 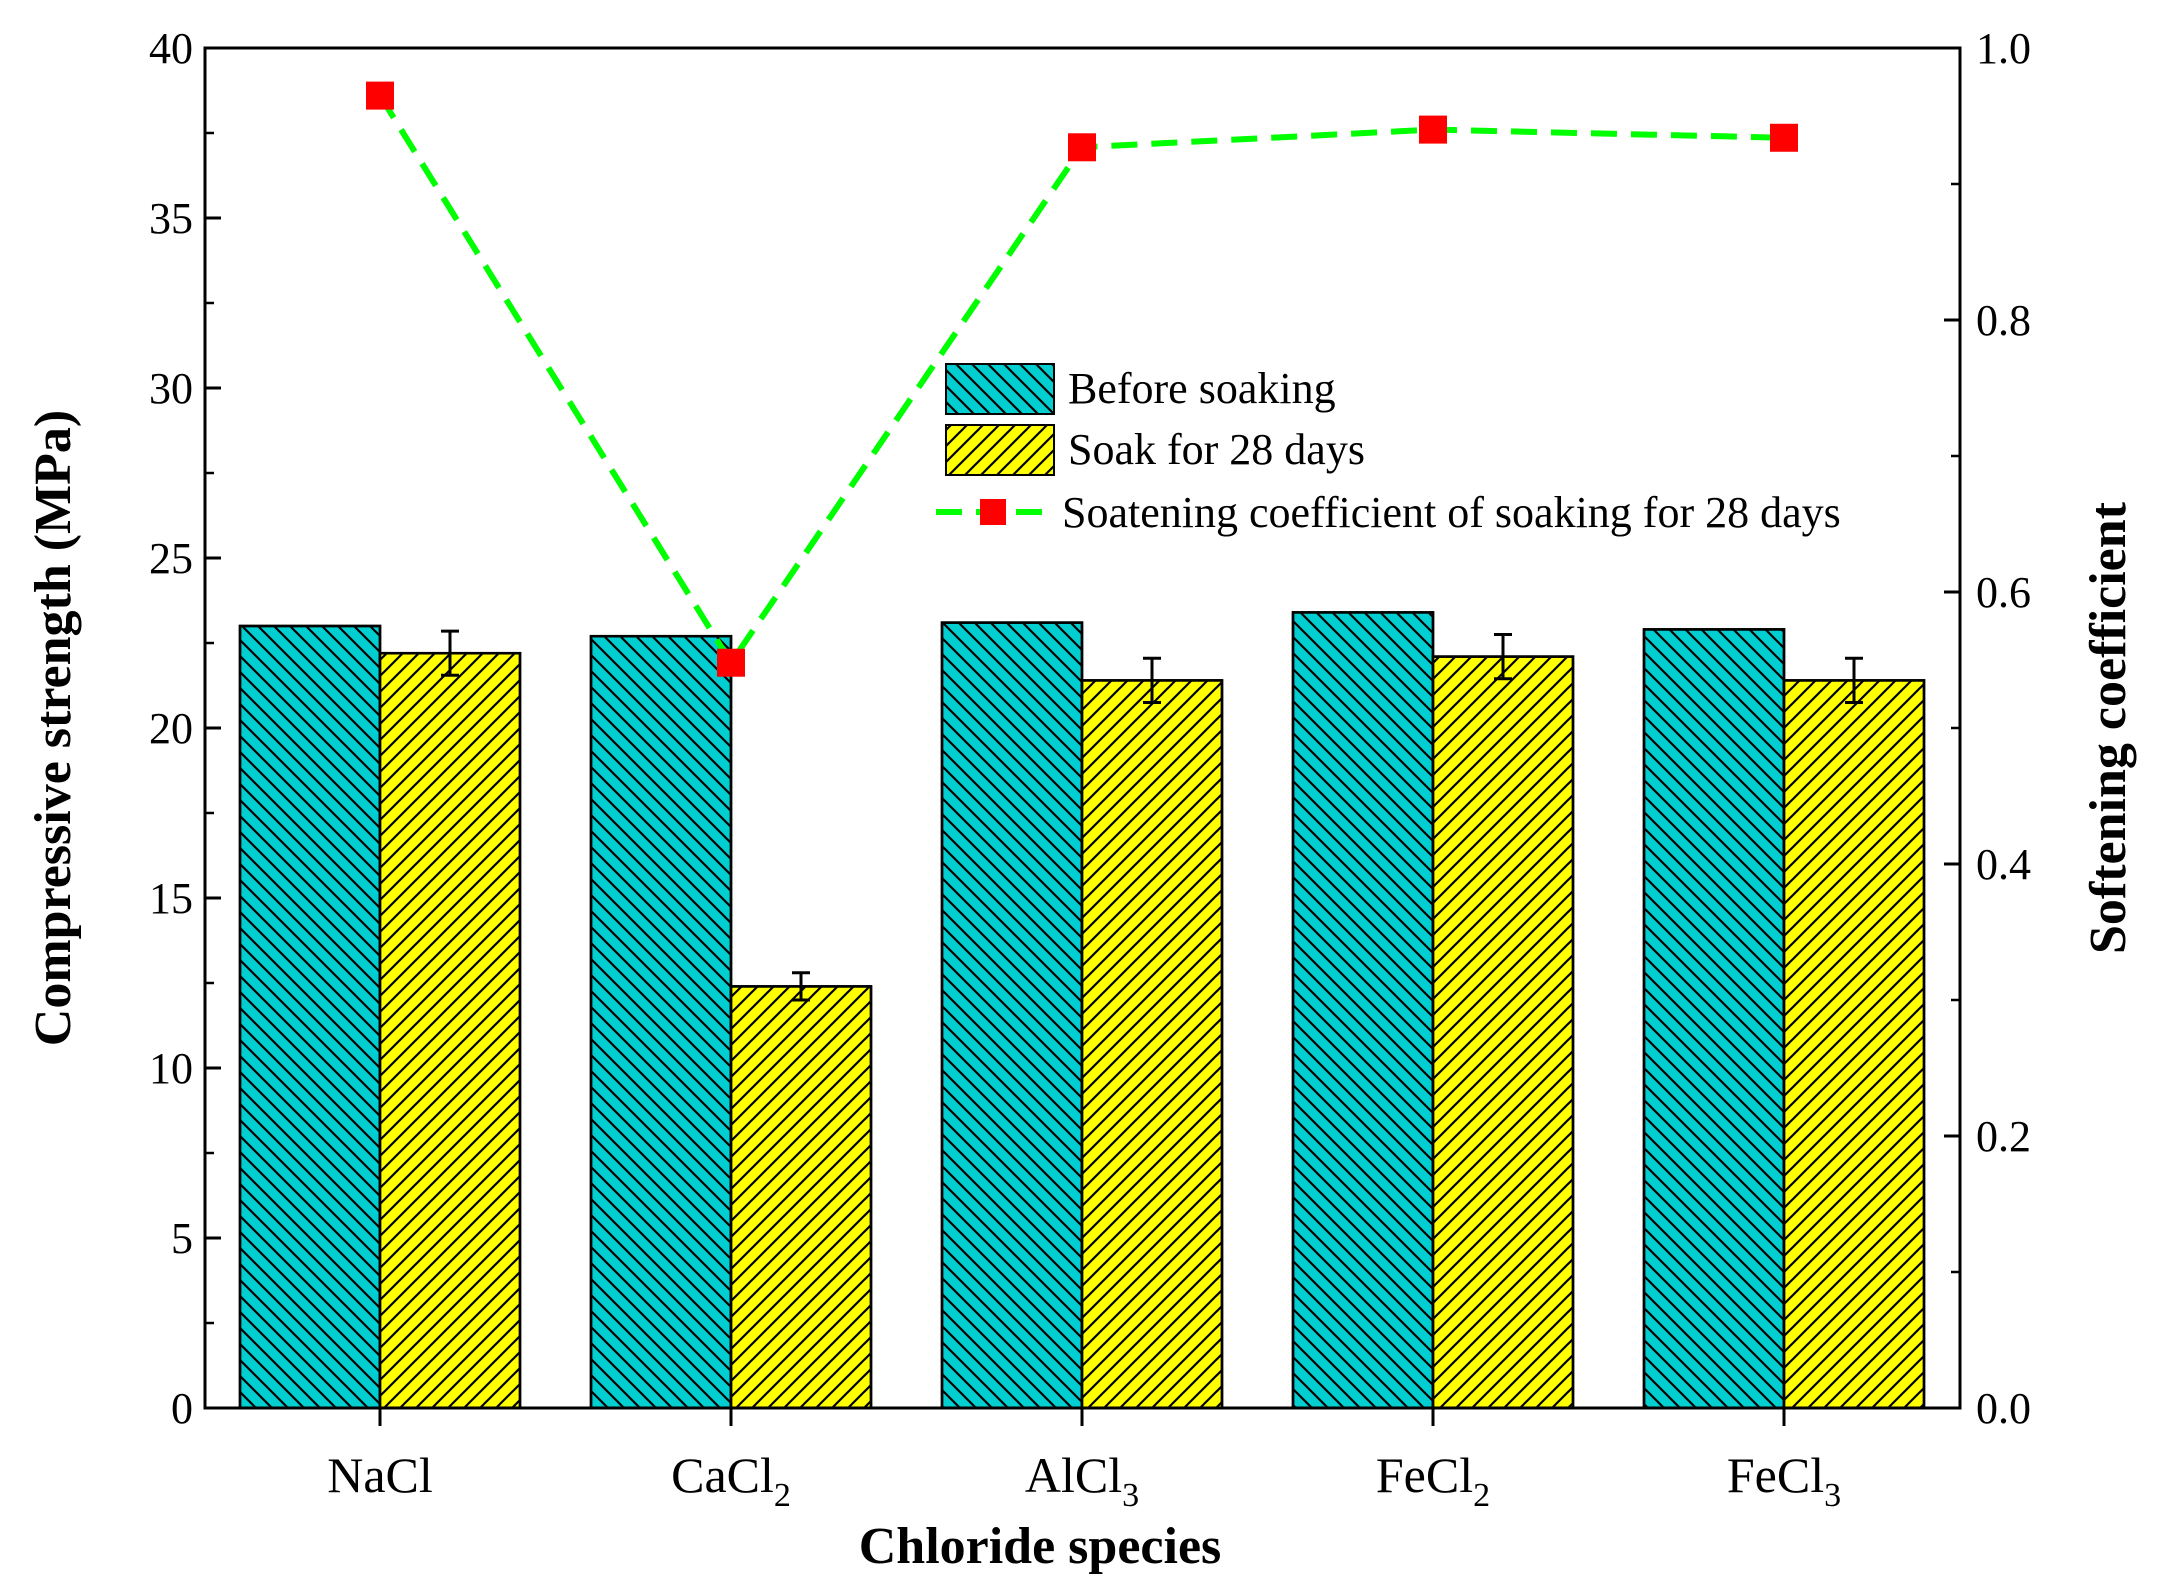 I want to click on y2-tick-label: 0.8, so click(x=2003, y=320).